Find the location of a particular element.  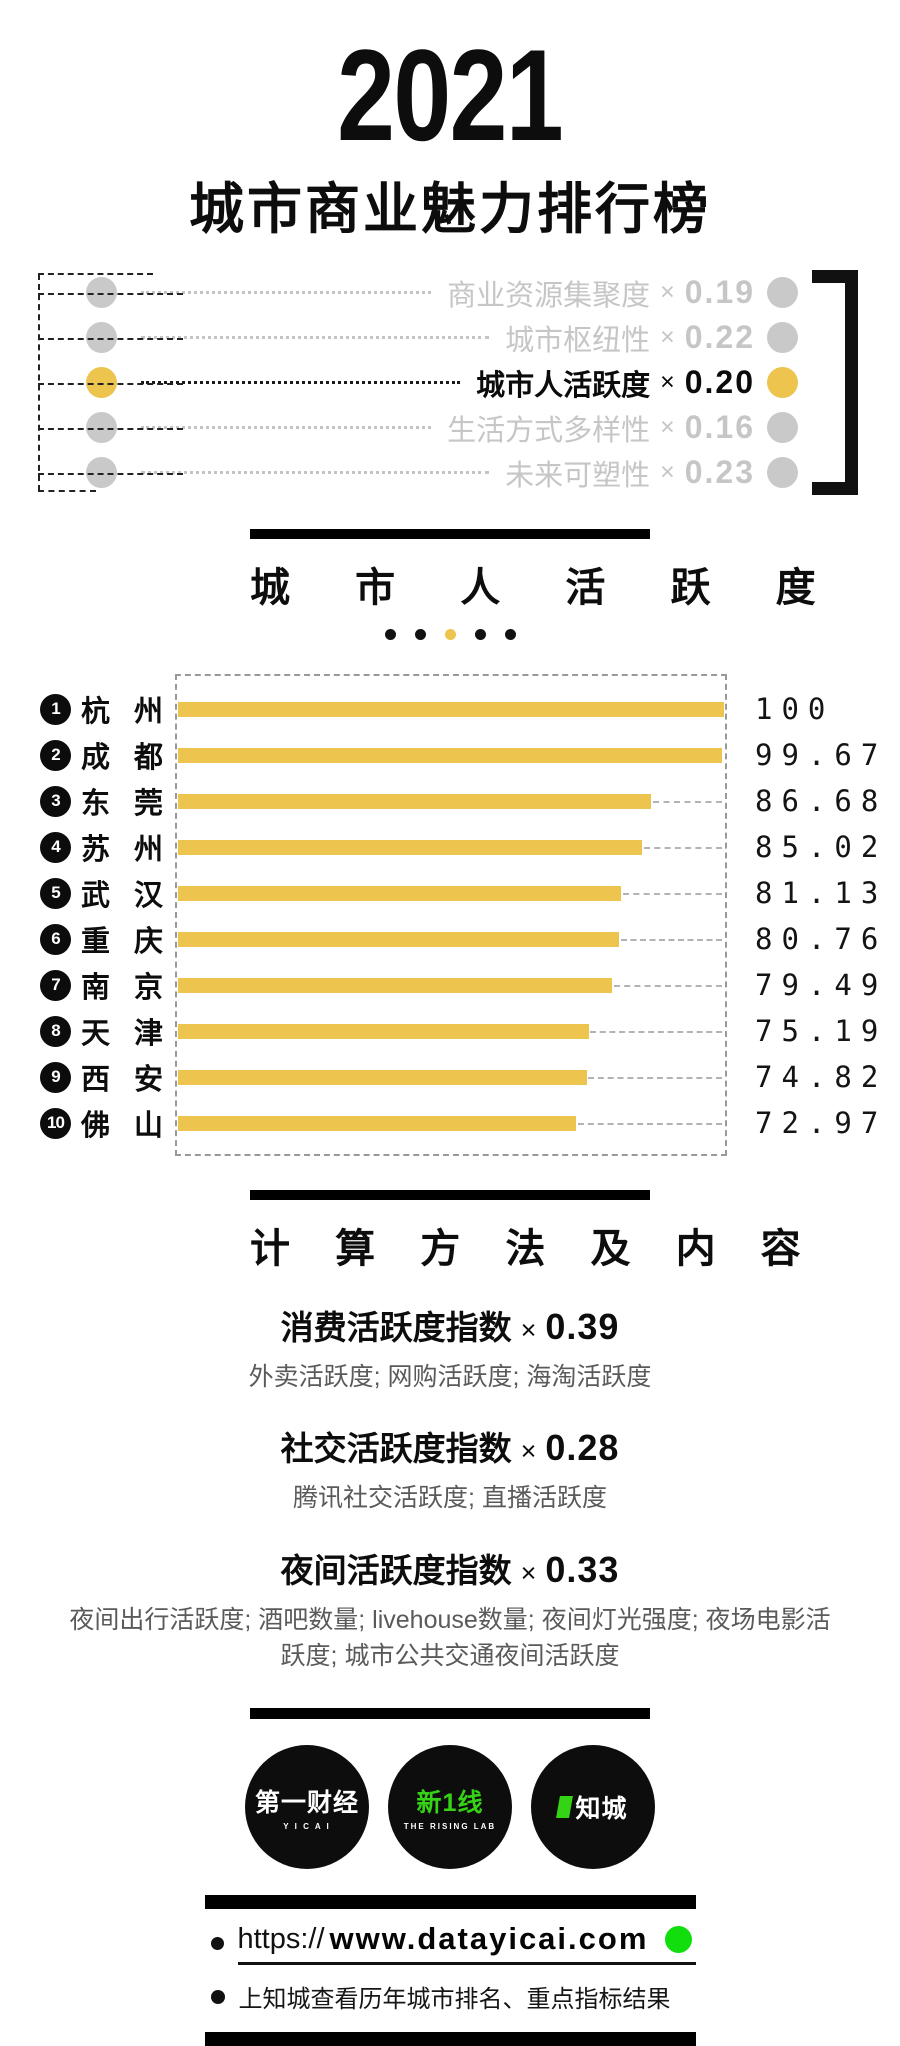

logo-zhicheng-name: 知城 is located at coordinates (592, 1807).